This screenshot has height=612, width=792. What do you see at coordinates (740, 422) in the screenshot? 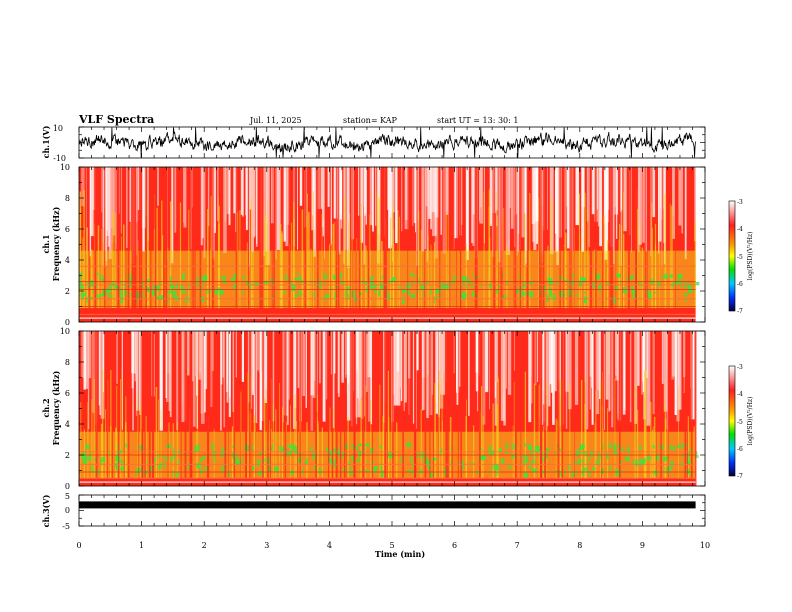
I see `ch2-cb-tick-m5: -5` at bounding box center [740, 422].